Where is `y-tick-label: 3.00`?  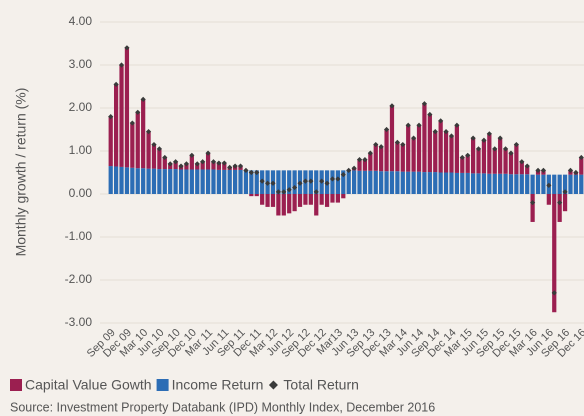
y-tick-label: 3.00 is located at coordinates (81, 64).